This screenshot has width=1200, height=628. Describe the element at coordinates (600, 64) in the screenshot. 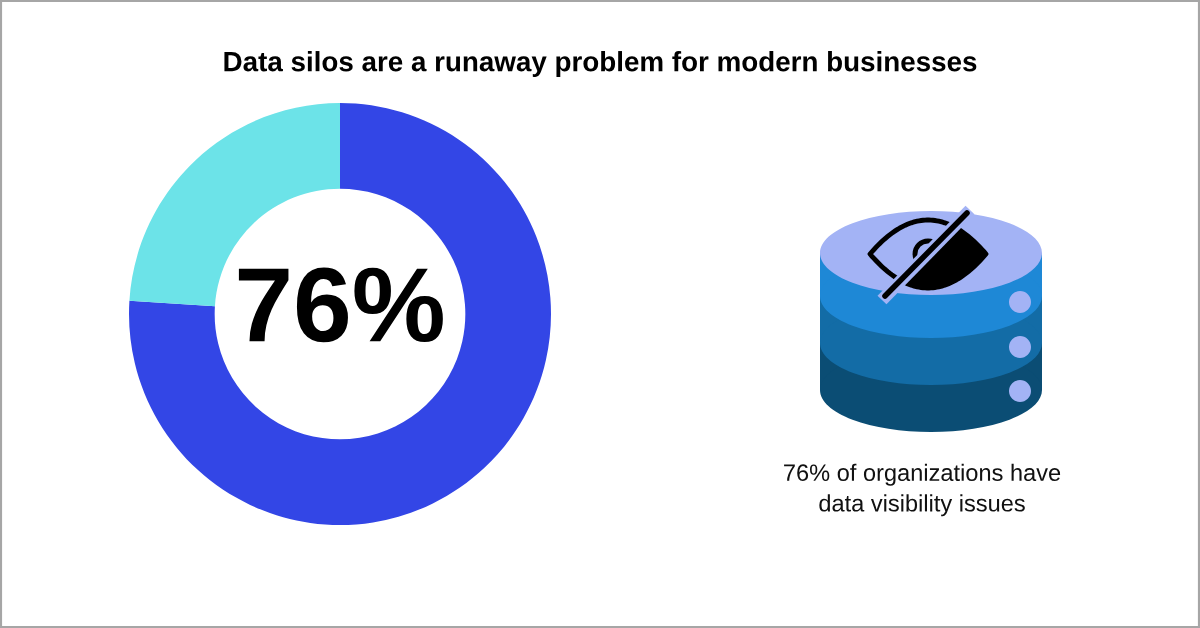

I see `chart-title: Data silos are a runaway problem for modern businesses` at that location.